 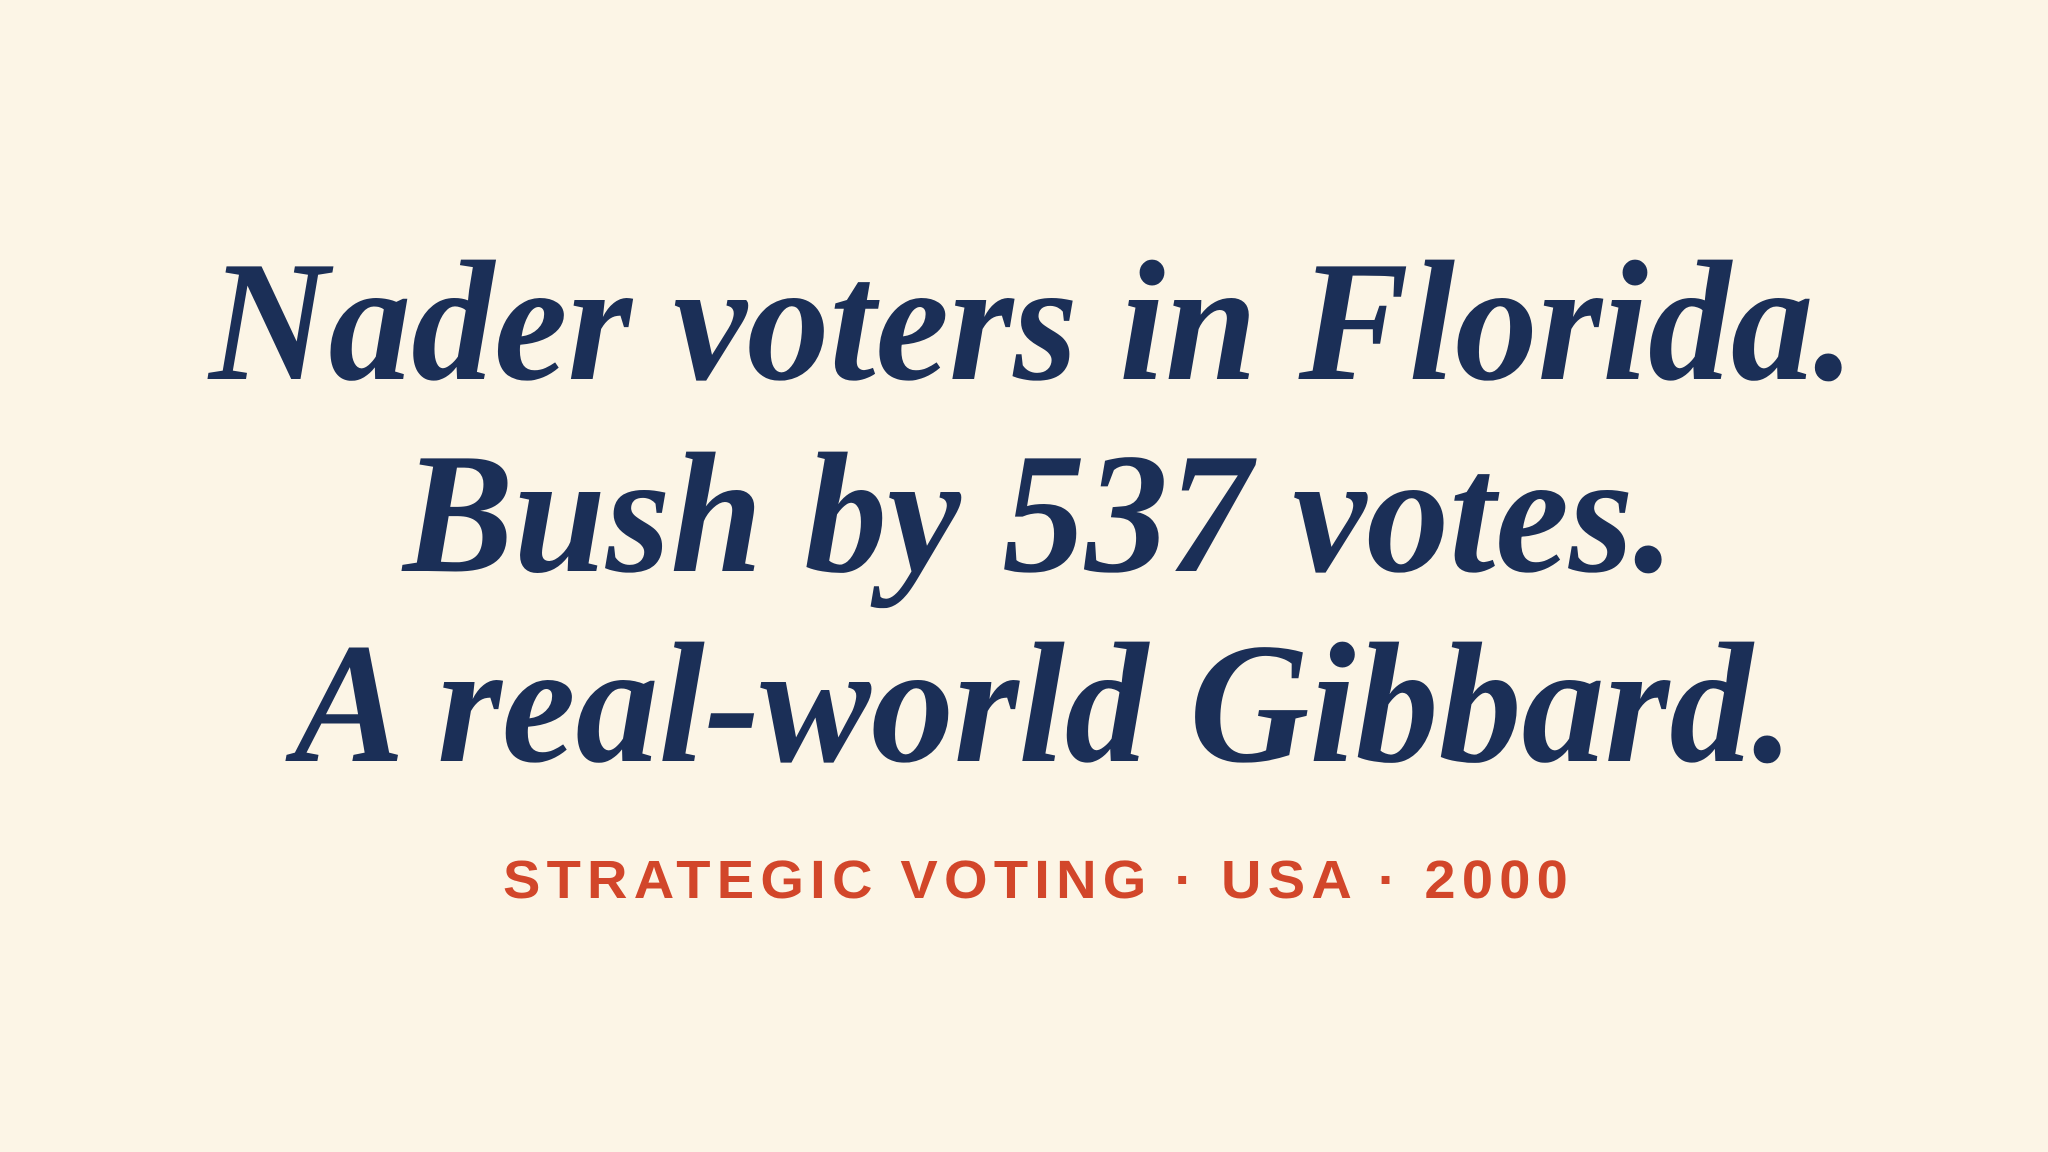 What do you see at coordinates (1038, 514) in the screenshot?
I see `headline-line: Bush by 537 votes.` at bounding box center [1038, 514].